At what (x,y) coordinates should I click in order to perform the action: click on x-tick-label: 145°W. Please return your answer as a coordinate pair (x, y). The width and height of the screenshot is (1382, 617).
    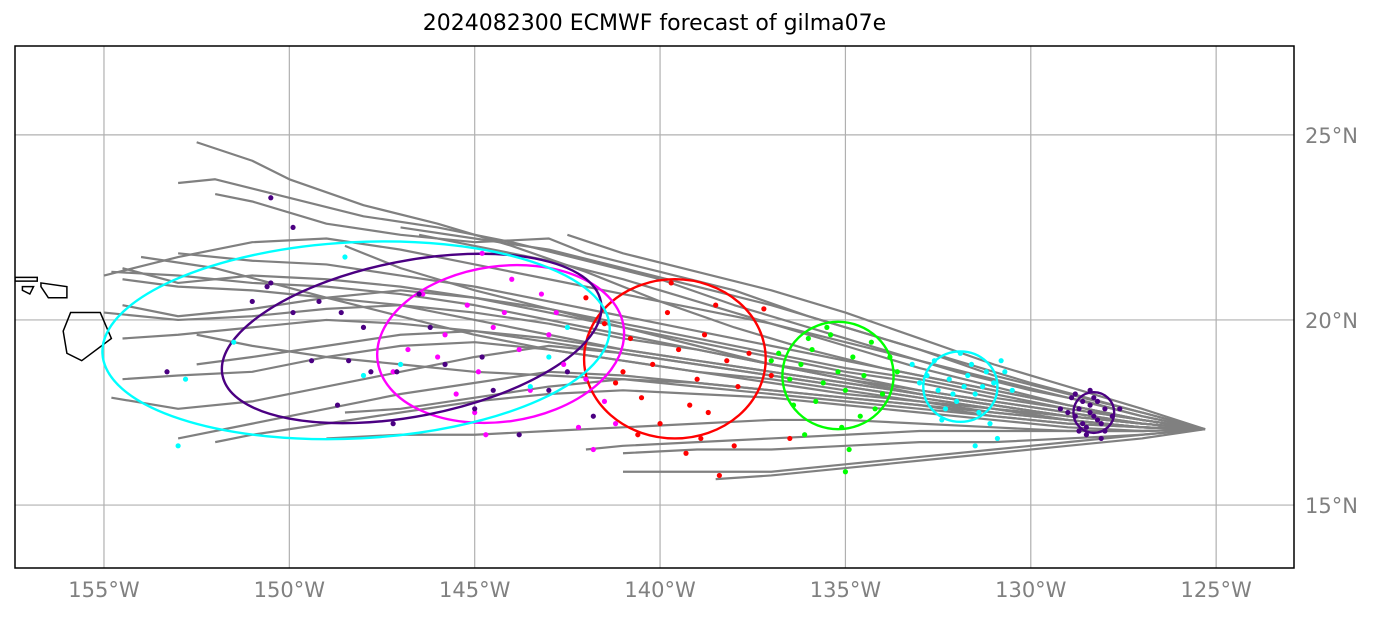
    Looking at the image, I should click on (475, 590).